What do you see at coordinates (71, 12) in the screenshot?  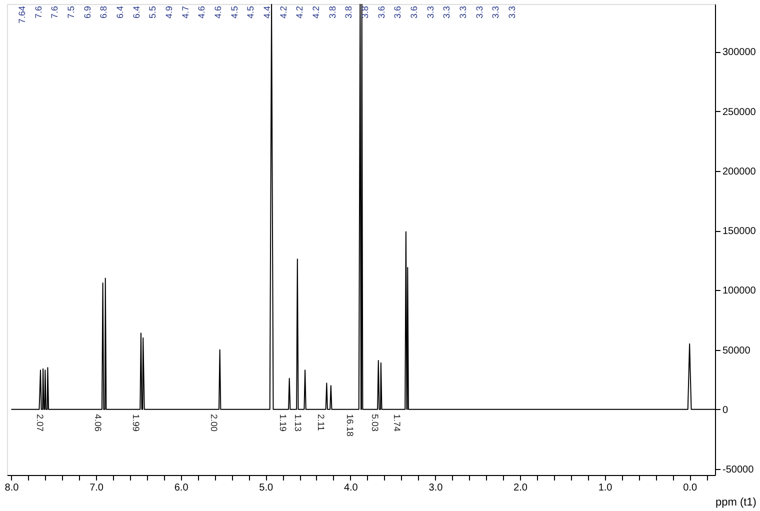 I see `annotation: 7.5` at bounding box center [71, 12].